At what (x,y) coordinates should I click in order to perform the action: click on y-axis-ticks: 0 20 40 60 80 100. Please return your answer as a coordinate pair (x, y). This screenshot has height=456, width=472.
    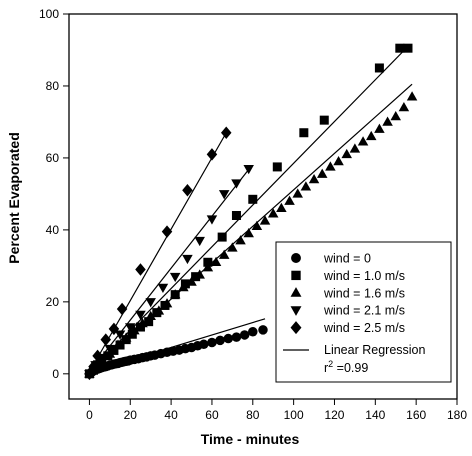
    Looking at the image, I should click on (54, 194).